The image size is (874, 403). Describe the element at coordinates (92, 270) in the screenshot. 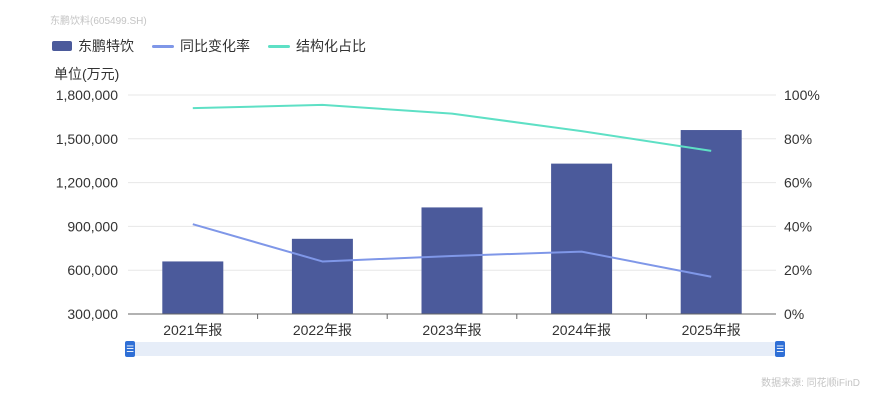

I see `left-tick-label: 600,000` at that location.